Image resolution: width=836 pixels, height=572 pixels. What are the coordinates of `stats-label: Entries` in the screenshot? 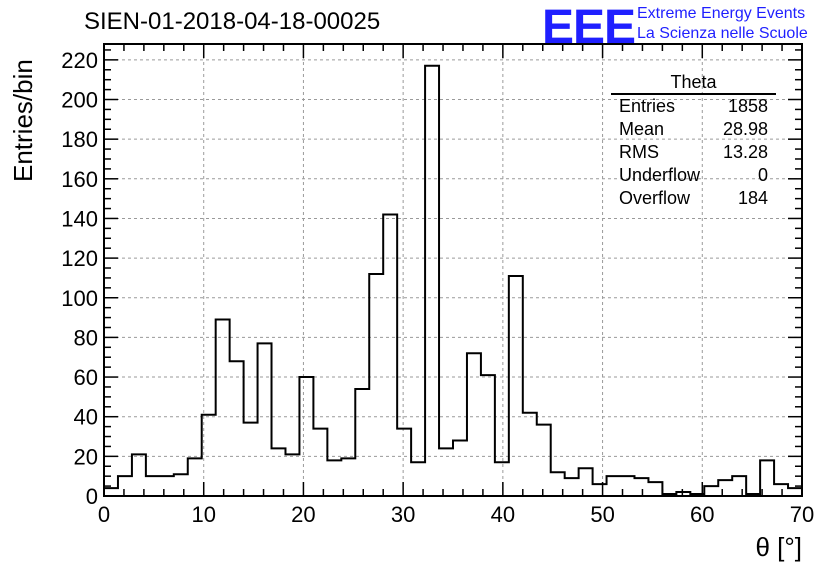 It's located at (647, 106).